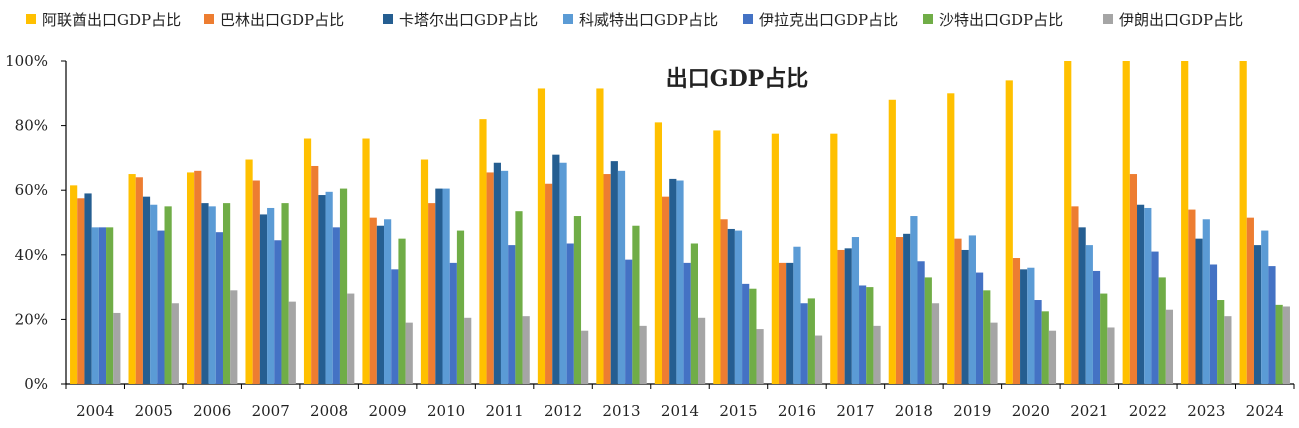  Describe the element at coordinates (212, 411) in the screenshot. I see `x-tick-label: 2006` at that location.